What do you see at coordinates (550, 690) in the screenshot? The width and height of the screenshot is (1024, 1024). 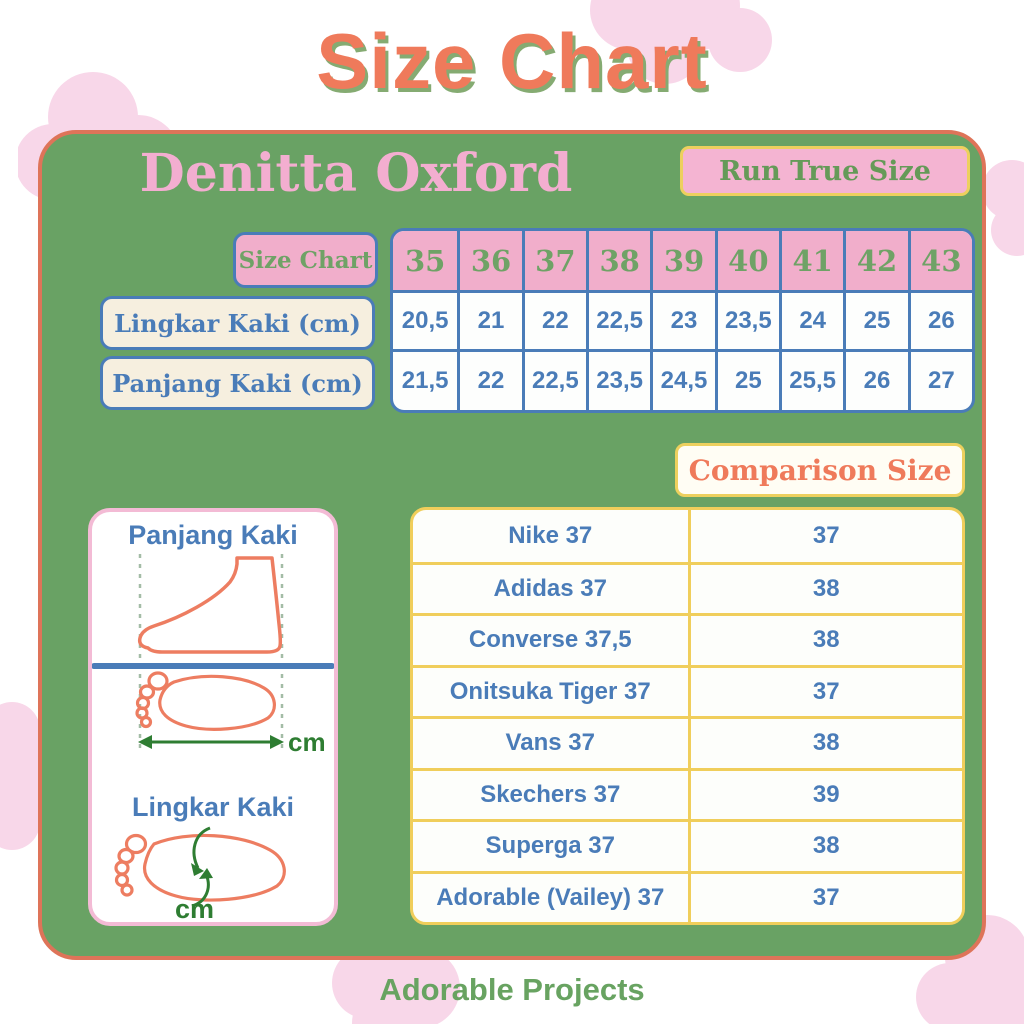 I see `comparison-brand-cell: Onitsuka Tiger 37` at bounding box center [550, 690].